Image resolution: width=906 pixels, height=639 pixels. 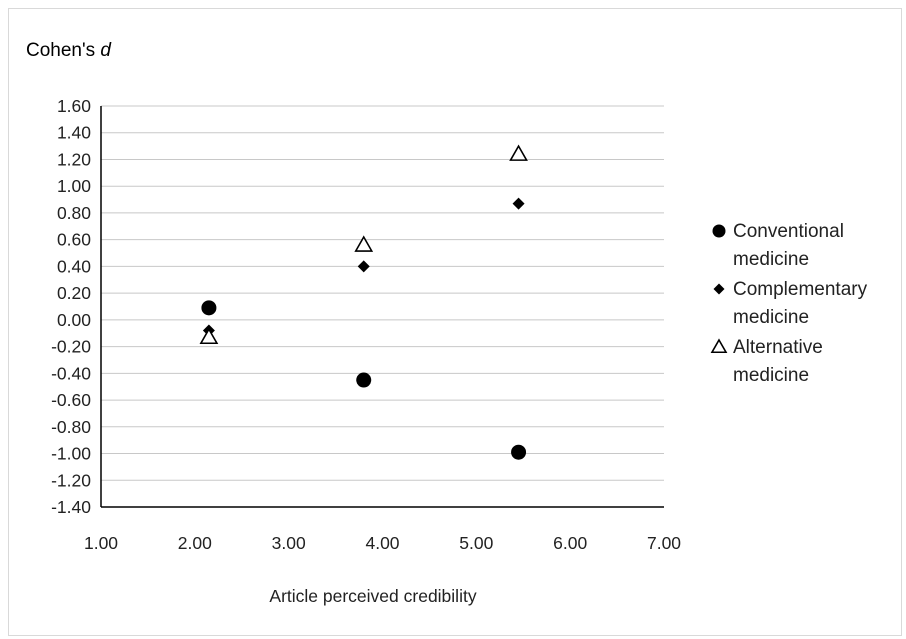 I want to click on x-tick-label: 2.00, so click(x=195, y=543).